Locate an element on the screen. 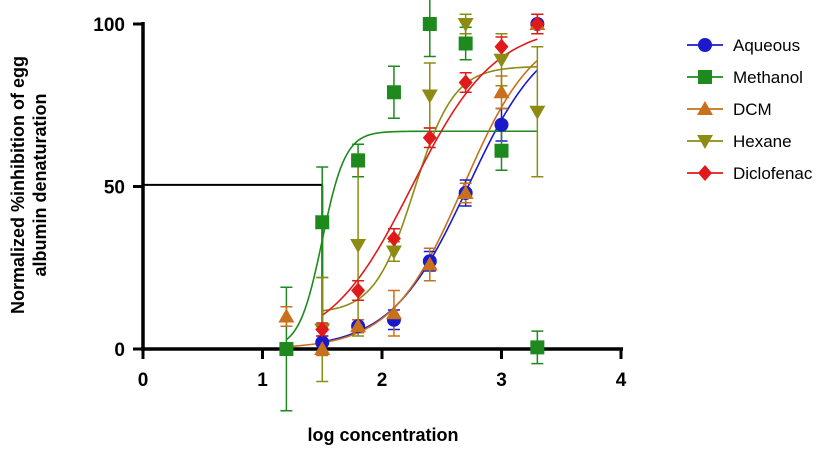  legend-item-hexane: Hexane is located at coordinates (739, 141).